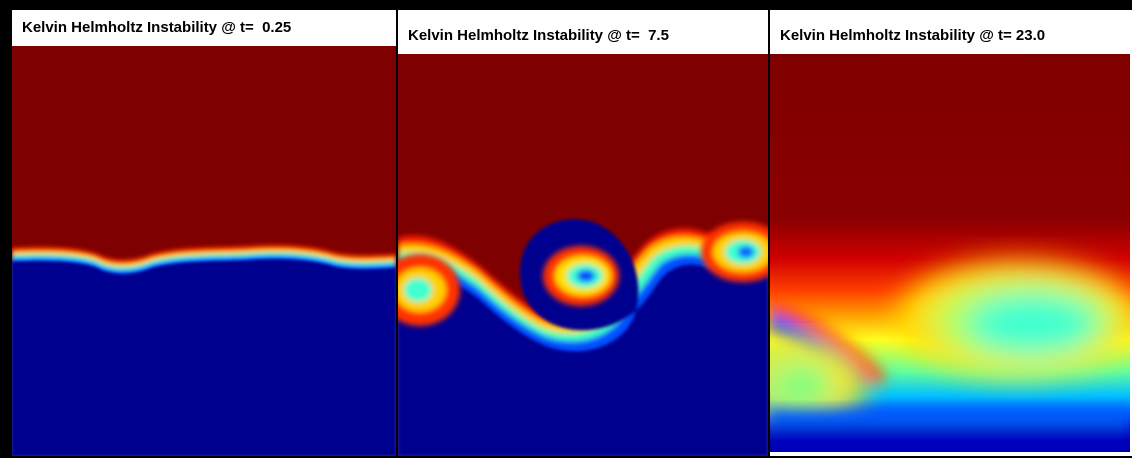 Image resolution: width=1132 pixels, height=458 pixels. I want to click on panel-title: Kelvin Helmholtz Instability @ t= 23.0, so click(951, 36).